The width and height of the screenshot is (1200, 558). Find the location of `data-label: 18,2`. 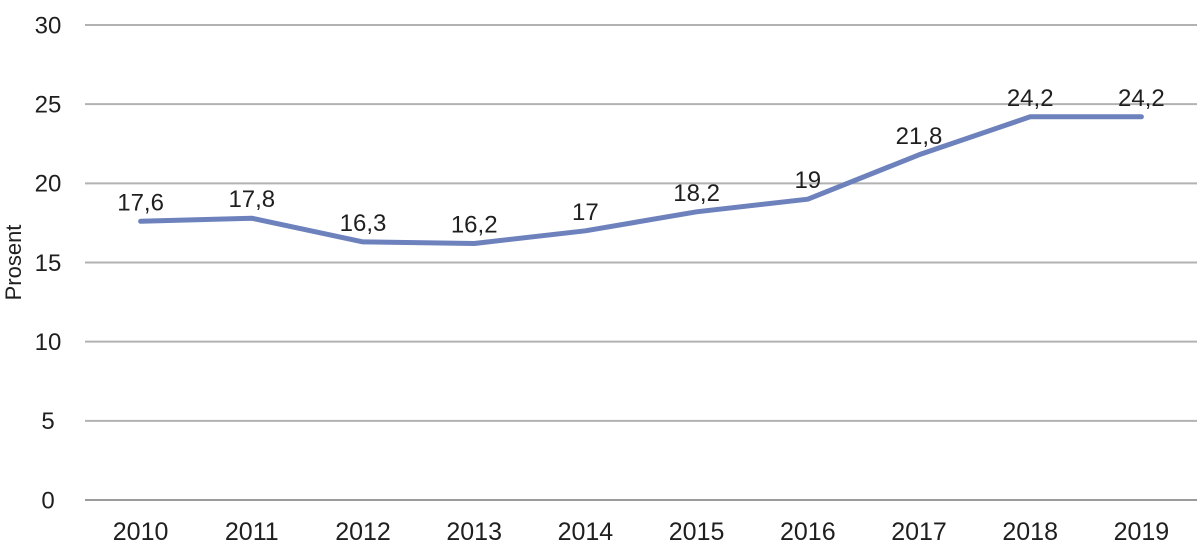

data-label: 18,2 is located at coordinates (696, 193).